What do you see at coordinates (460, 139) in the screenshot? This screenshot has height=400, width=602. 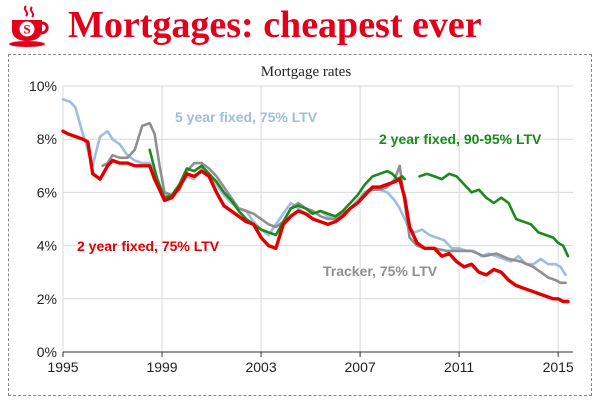 I see `series-label: 2 year fixed, 90-95% LTV` at bounding box center [460, 139].